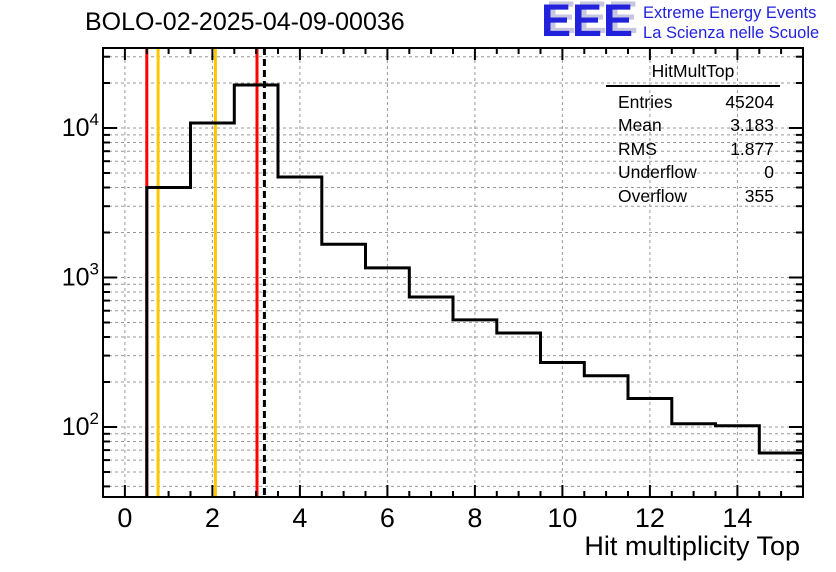  What do you see at coordinates (637, 148) in the screenshot?
I see `stats-label: RMS` at bounding box center [637, 148].